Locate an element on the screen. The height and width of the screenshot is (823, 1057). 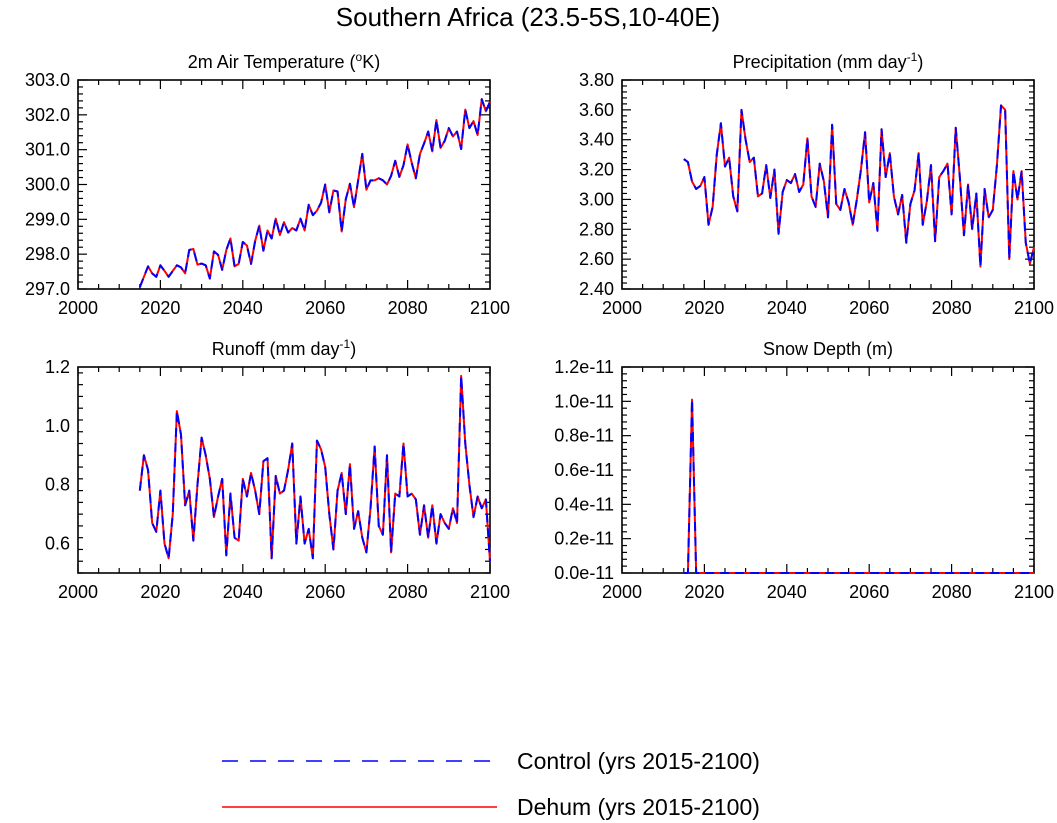
y-tick-label: 301.0 is located at coordinates (47, 150).